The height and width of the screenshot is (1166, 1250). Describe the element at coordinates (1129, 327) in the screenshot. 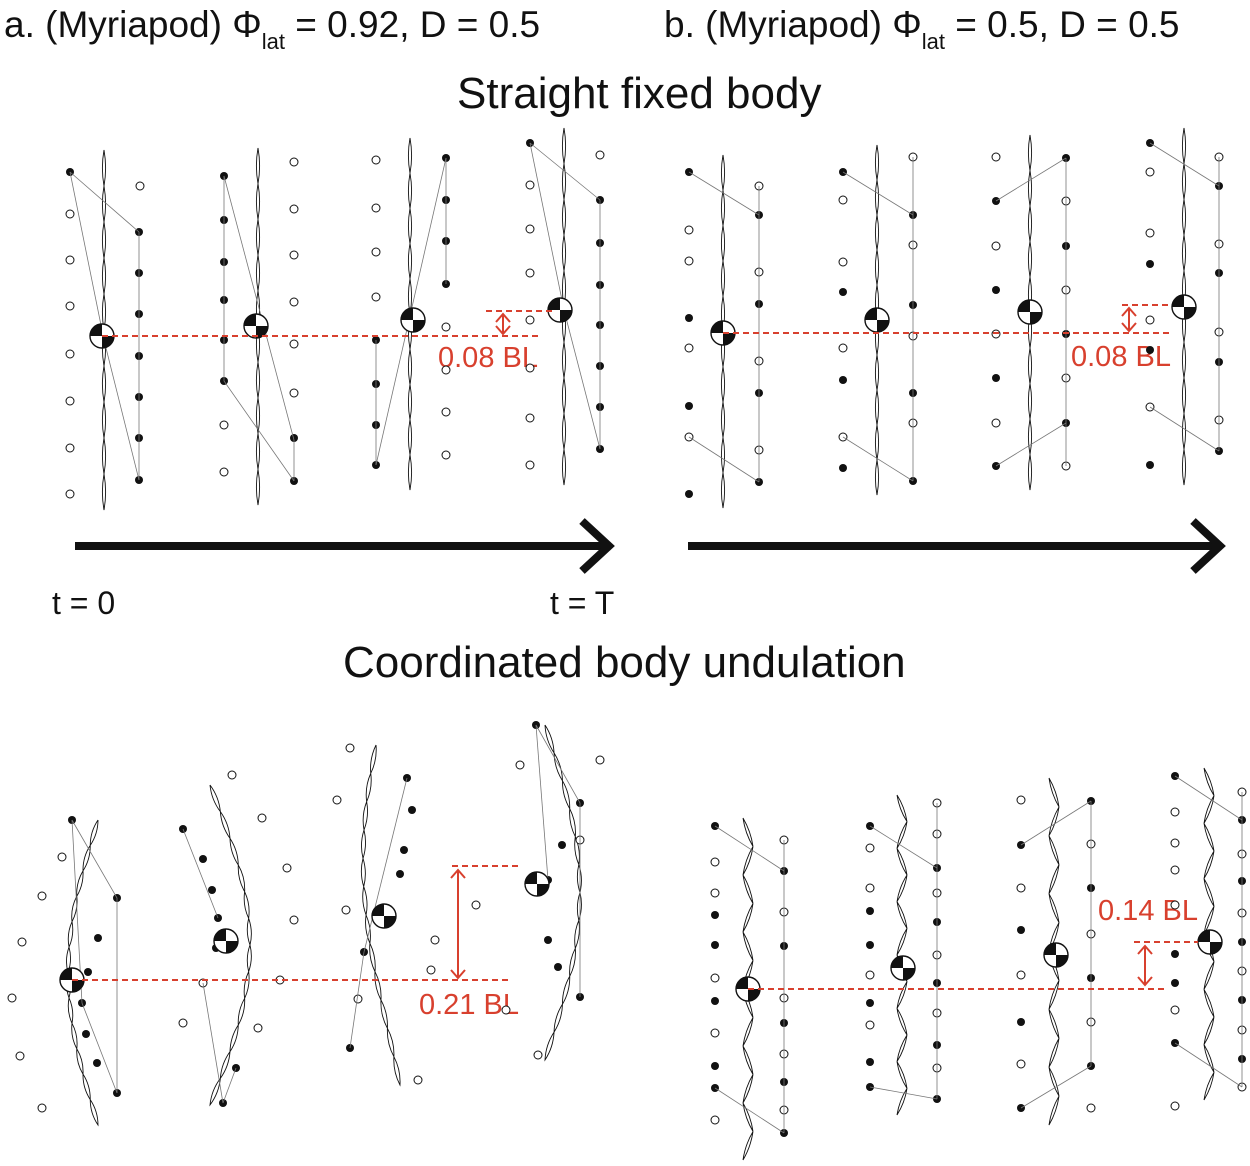

I see `offset-arrow-b-top-head-bottom` at that location.